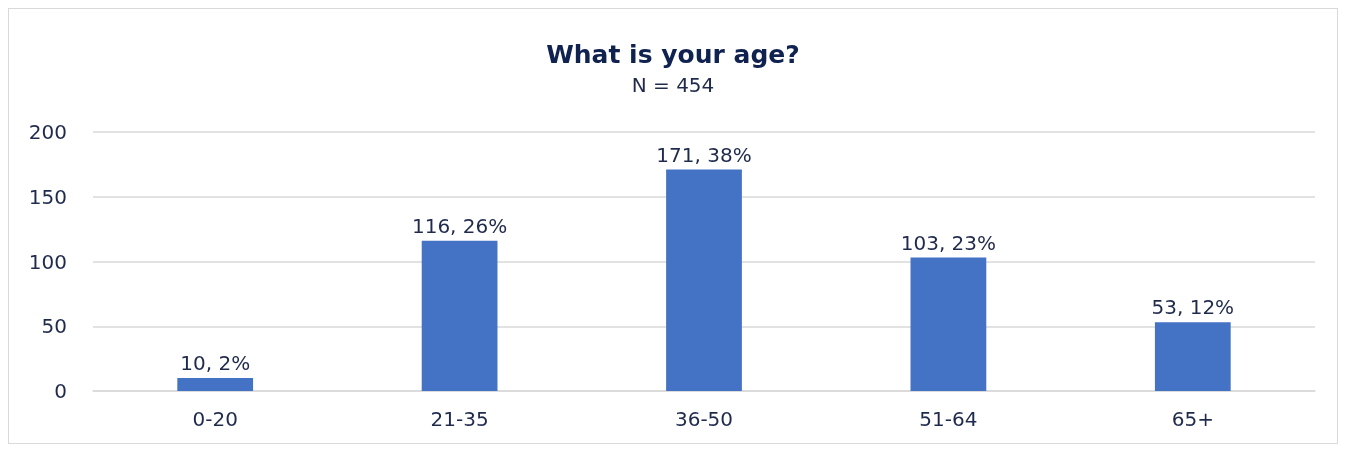  I want to click on chart-title: What is your age?, so click(673, 54).